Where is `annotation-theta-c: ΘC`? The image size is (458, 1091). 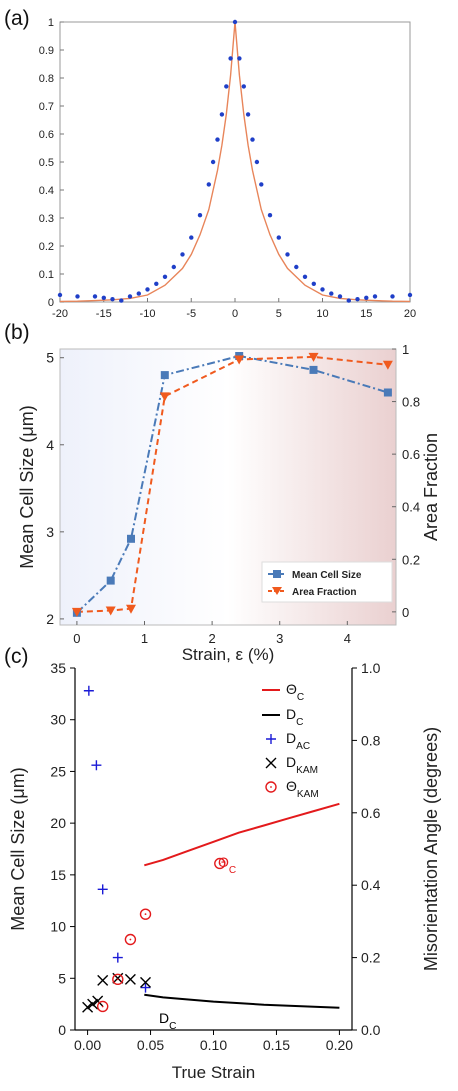 annotation-theta-c: ΘC is located at coordinates (227, 865).